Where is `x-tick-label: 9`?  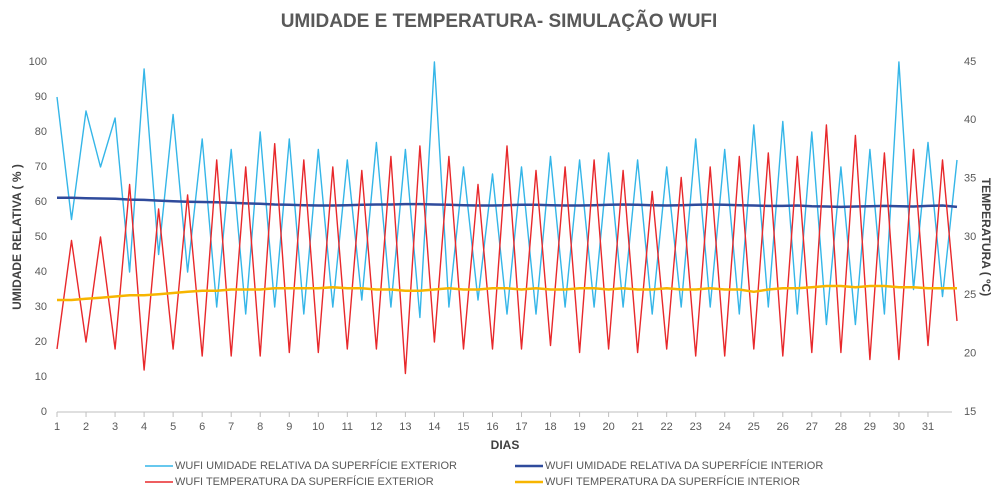 x-tick-label: 9 is located at coordinates (289, 427).